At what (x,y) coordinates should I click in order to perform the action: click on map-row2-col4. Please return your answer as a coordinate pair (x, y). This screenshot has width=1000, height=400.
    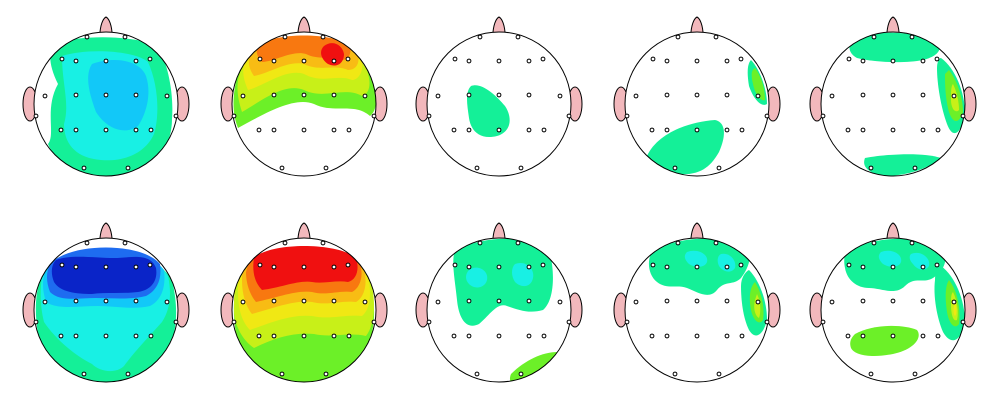
    Looking at the image, I should click on (697, 302).